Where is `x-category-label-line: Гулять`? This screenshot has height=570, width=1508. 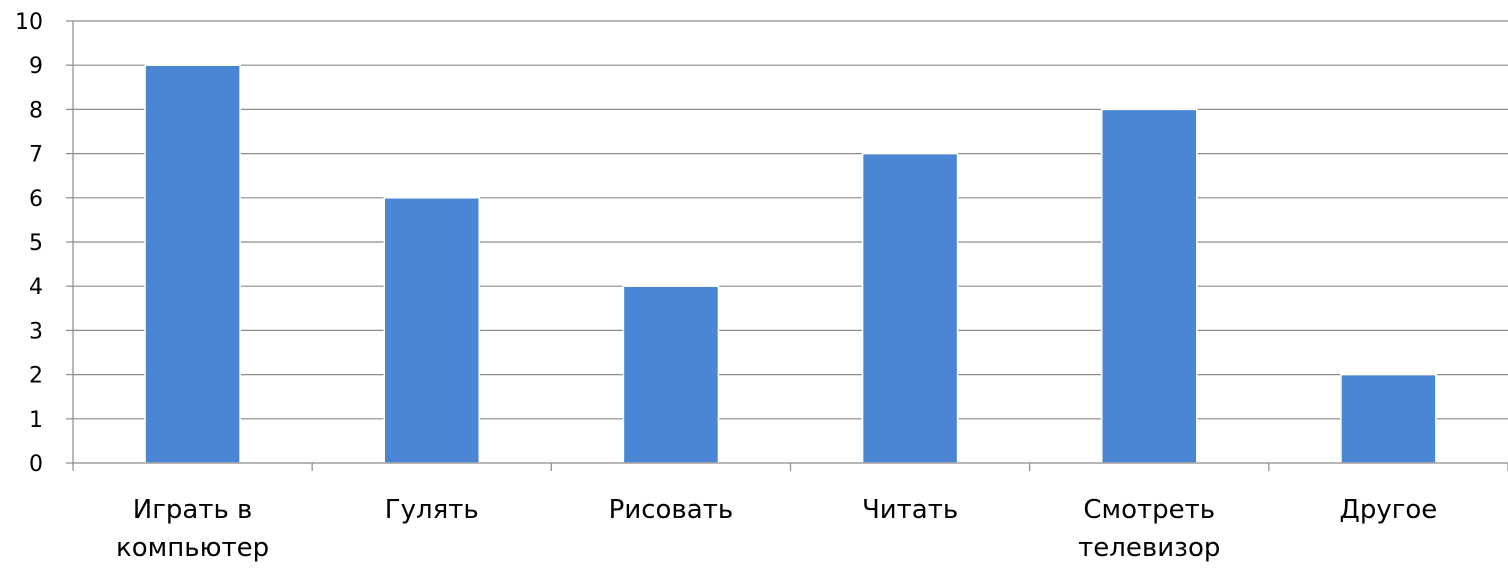 x-category-label-line: Гулять is located at coordinates (432, 510).